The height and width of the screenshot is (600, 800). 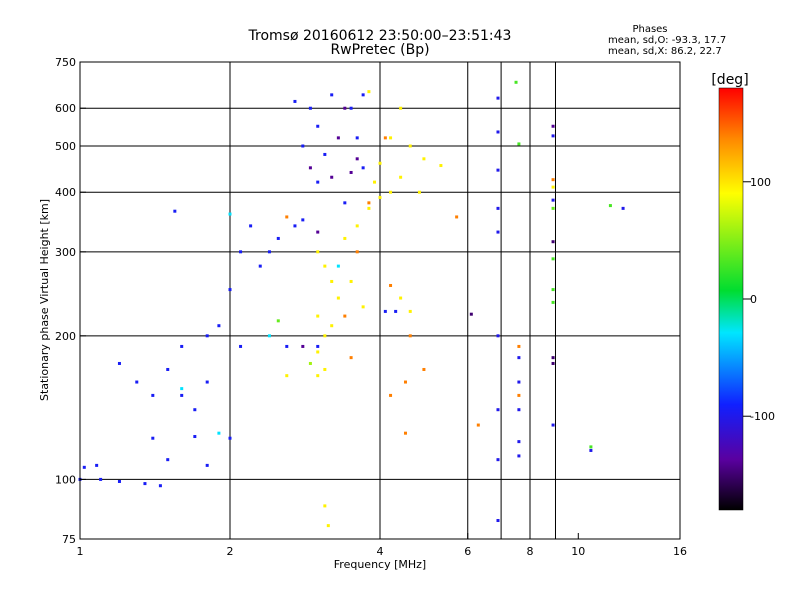 What do you see at coordinates (380, 551) in the screenshot?
I see `x-tick-label: 4` at bounding box center [380, 551].